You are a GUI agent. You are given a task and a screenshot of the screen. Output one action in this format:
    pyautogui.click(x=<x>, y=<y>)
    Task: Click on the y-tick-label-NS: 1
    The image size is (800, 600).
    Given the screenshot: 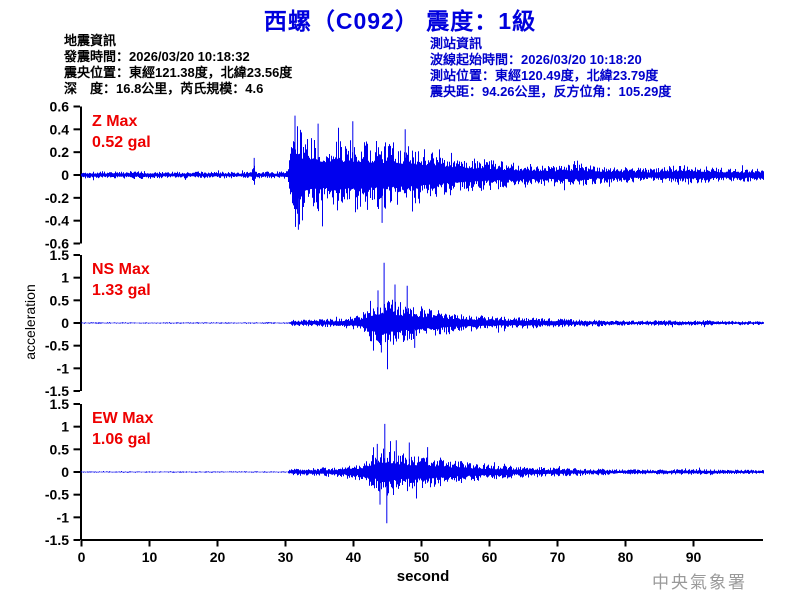 What is the action you would take?
    pyautogui.click(x=65, y=278)
    